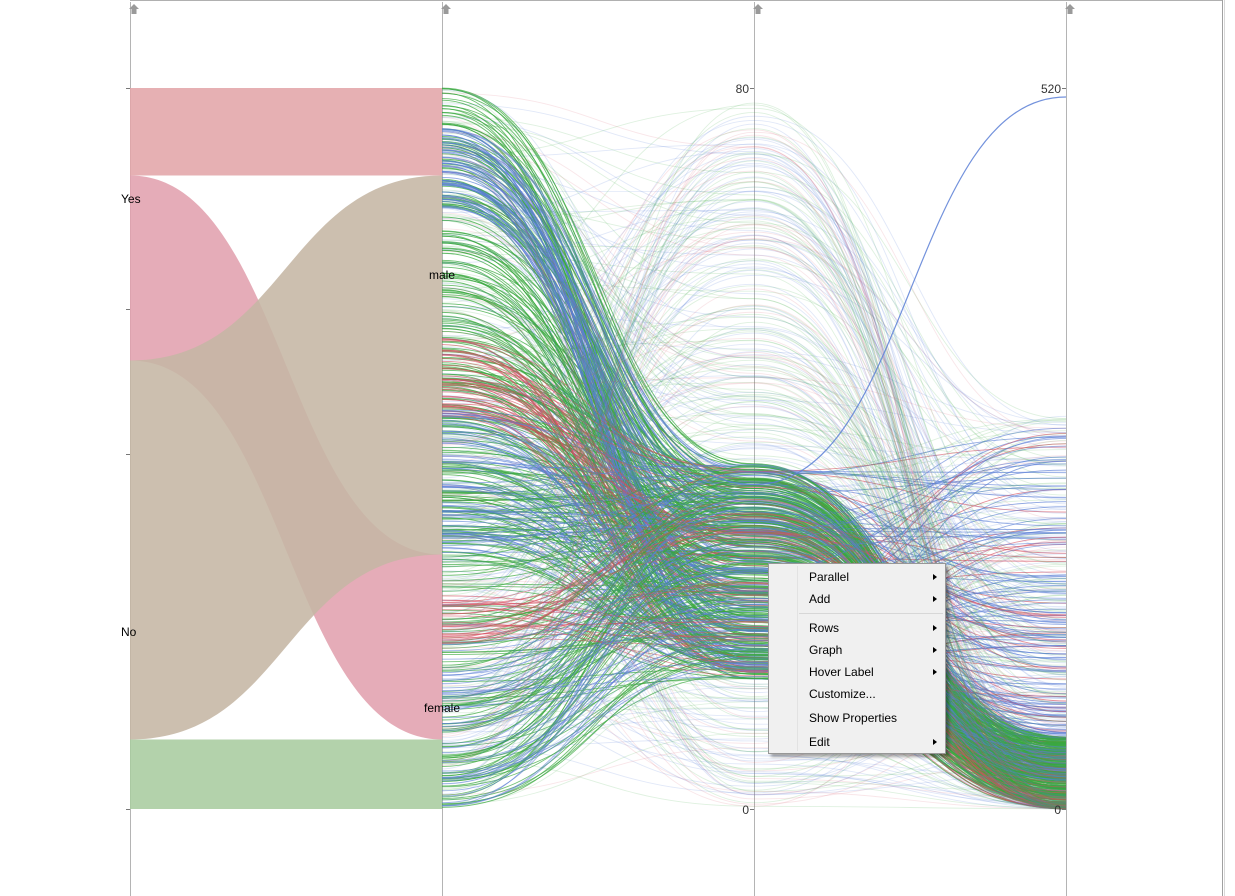  I want to click on frame-top-border, so click(676, 0).